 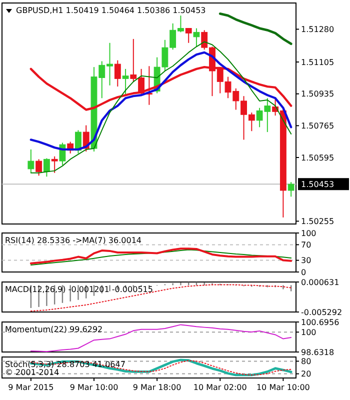 What do you see at coordinates (317, 29) in the screenshot?
I see `y-tick-label: 1.51280` at bounding box center [317, 29].